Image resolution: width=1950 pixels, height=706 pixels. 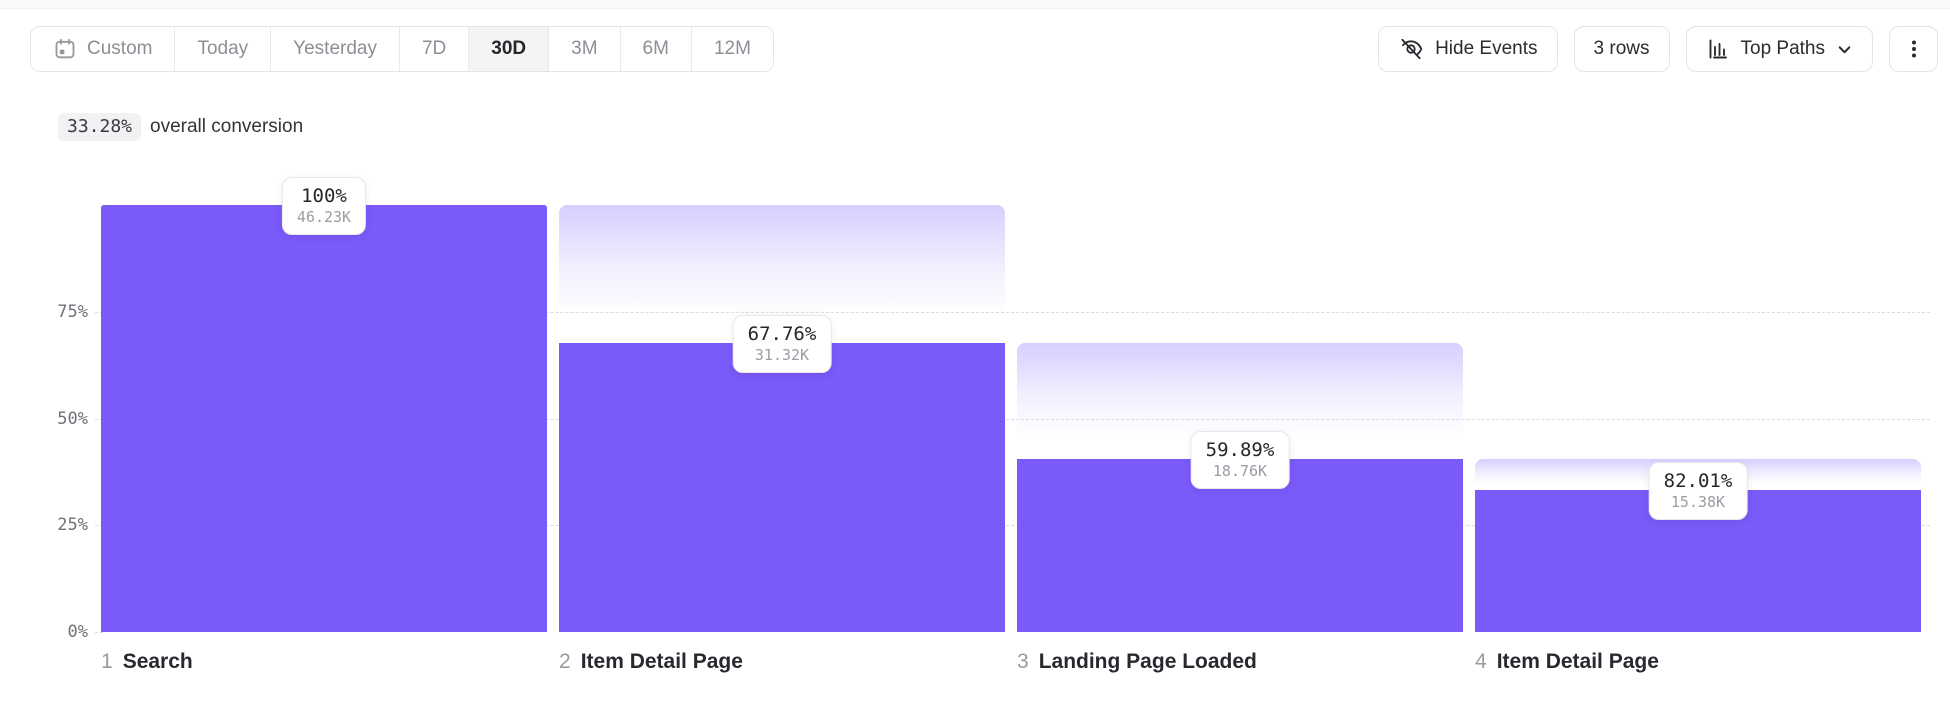 I want to click on overall-conversion-summary: 33.28% overall conversion, so click(x=180, y=127).